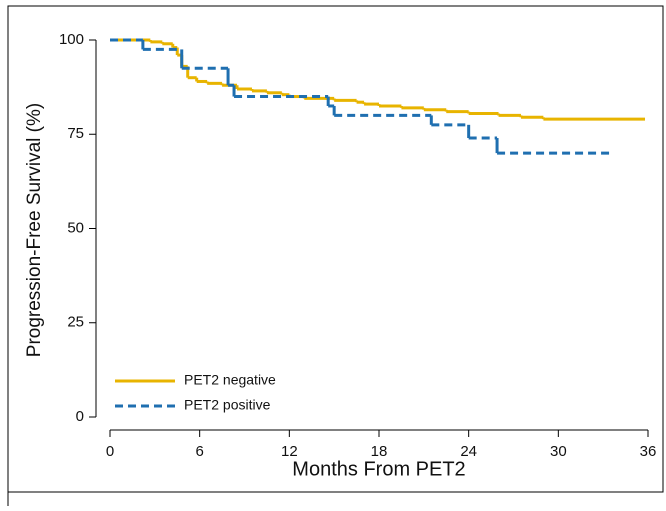  Describe the element at coordinates (110, 451) in the screenshot. I see `x-tick-label: 0` at that location.